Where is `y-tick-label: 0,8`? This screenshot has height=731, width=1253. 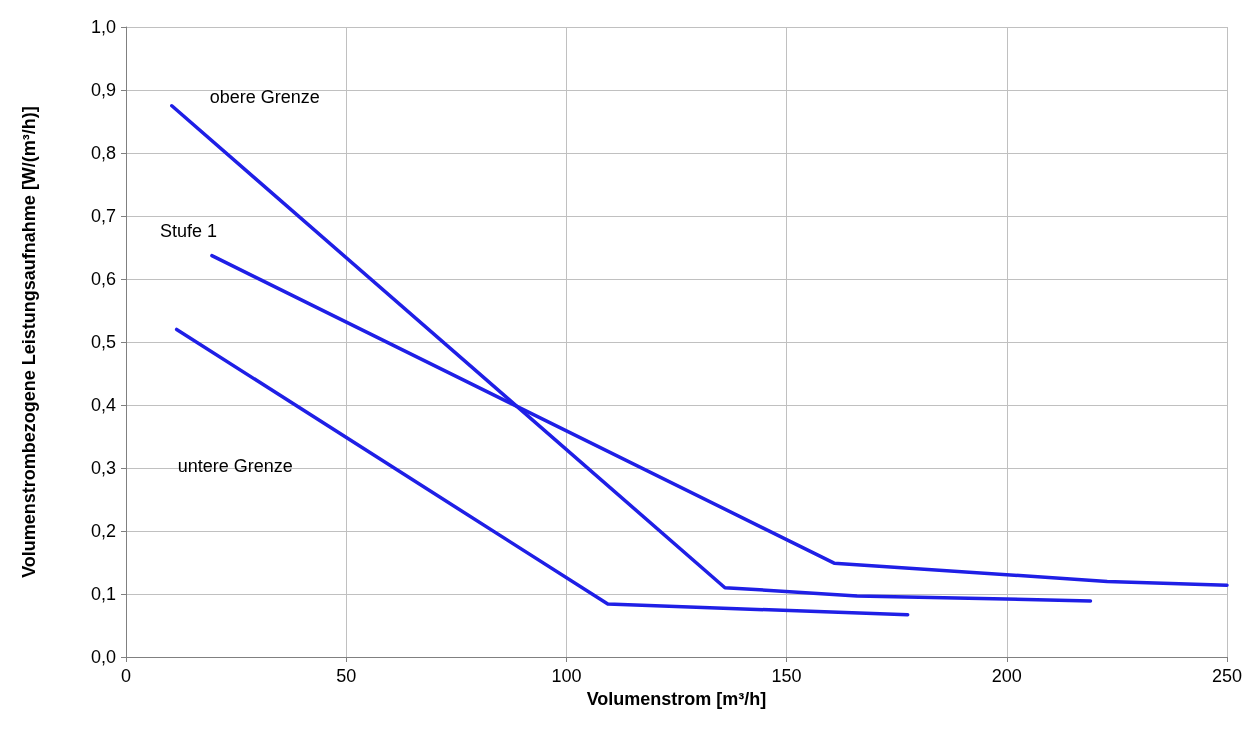 y-tick-label: 0,8 is located at coordinates (103, 153).